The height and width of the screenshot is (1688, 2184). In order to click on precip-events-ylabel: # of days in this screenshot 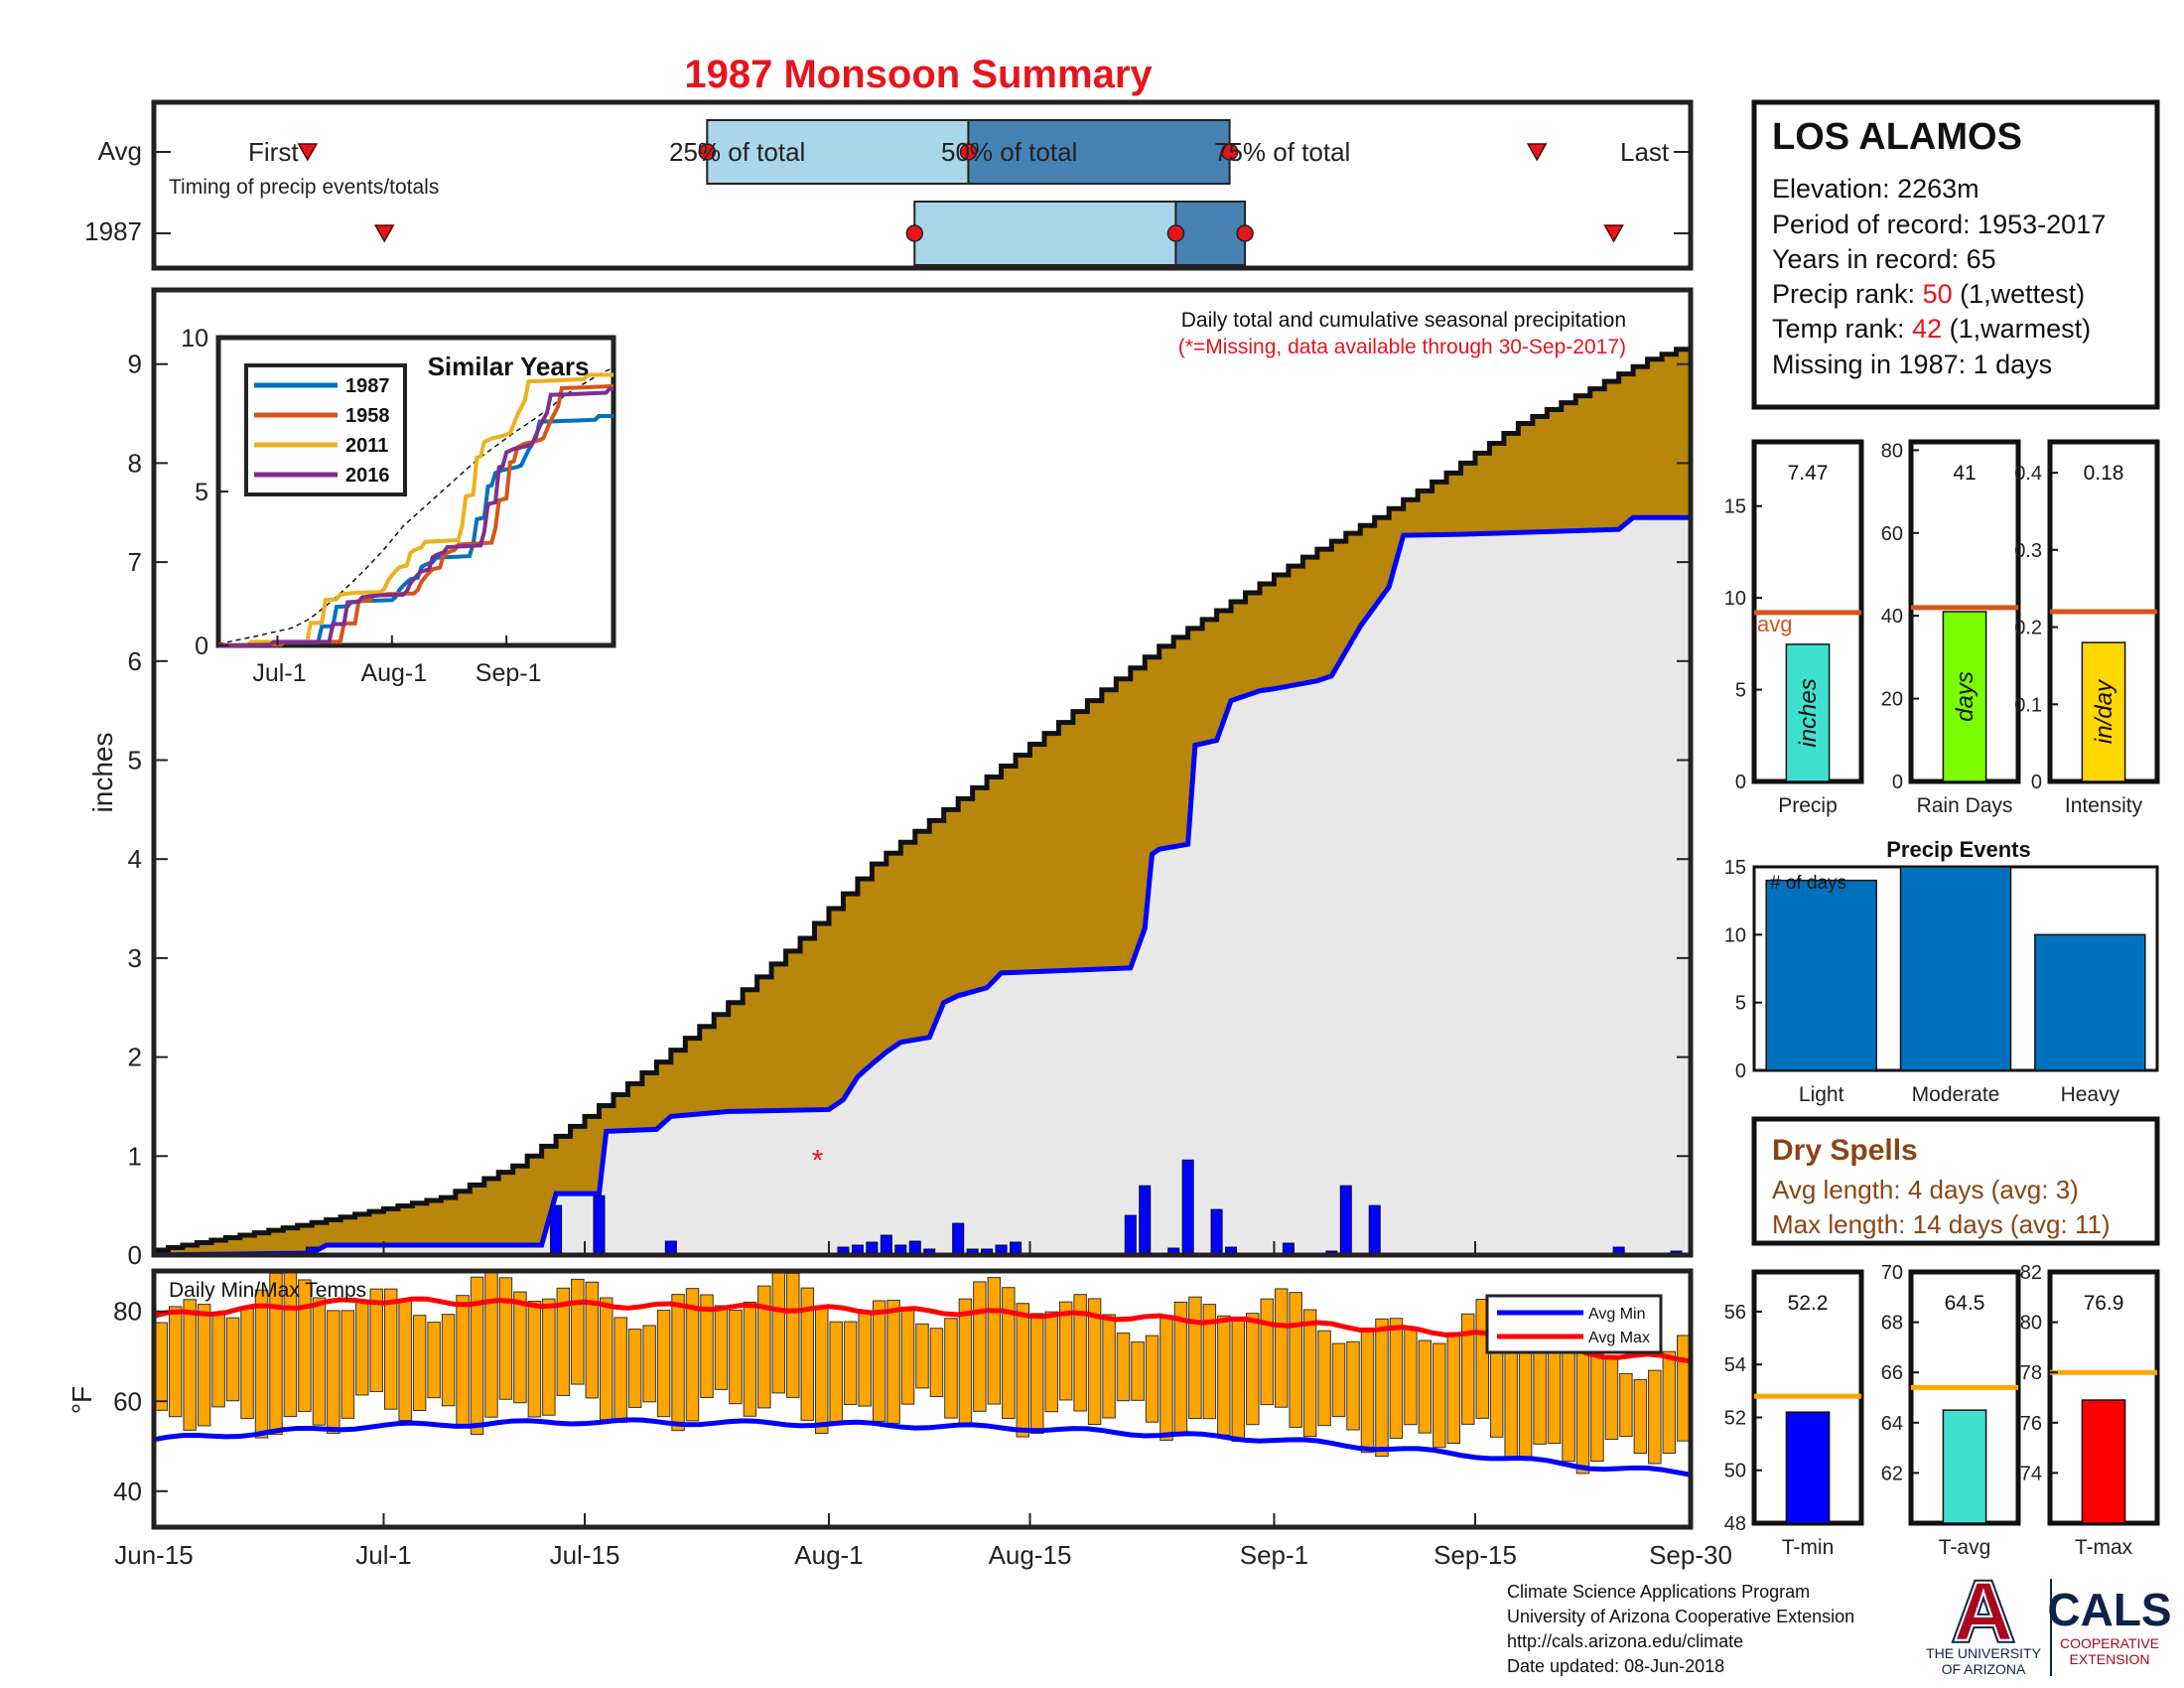, I will do `click(1808, 883)`.